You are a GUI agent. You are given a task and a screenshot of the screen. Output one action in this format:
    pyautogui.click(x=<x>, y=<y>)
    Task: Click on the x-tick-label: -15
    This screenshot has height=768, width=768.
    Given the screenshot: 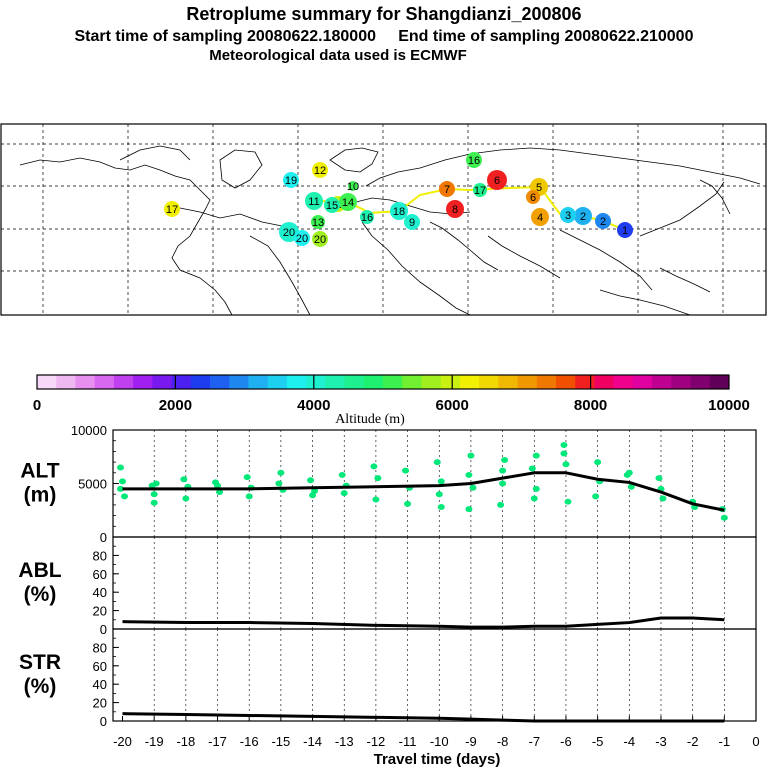 What is the action you would take?
    pyautogui.click(x=280, y=741)
    